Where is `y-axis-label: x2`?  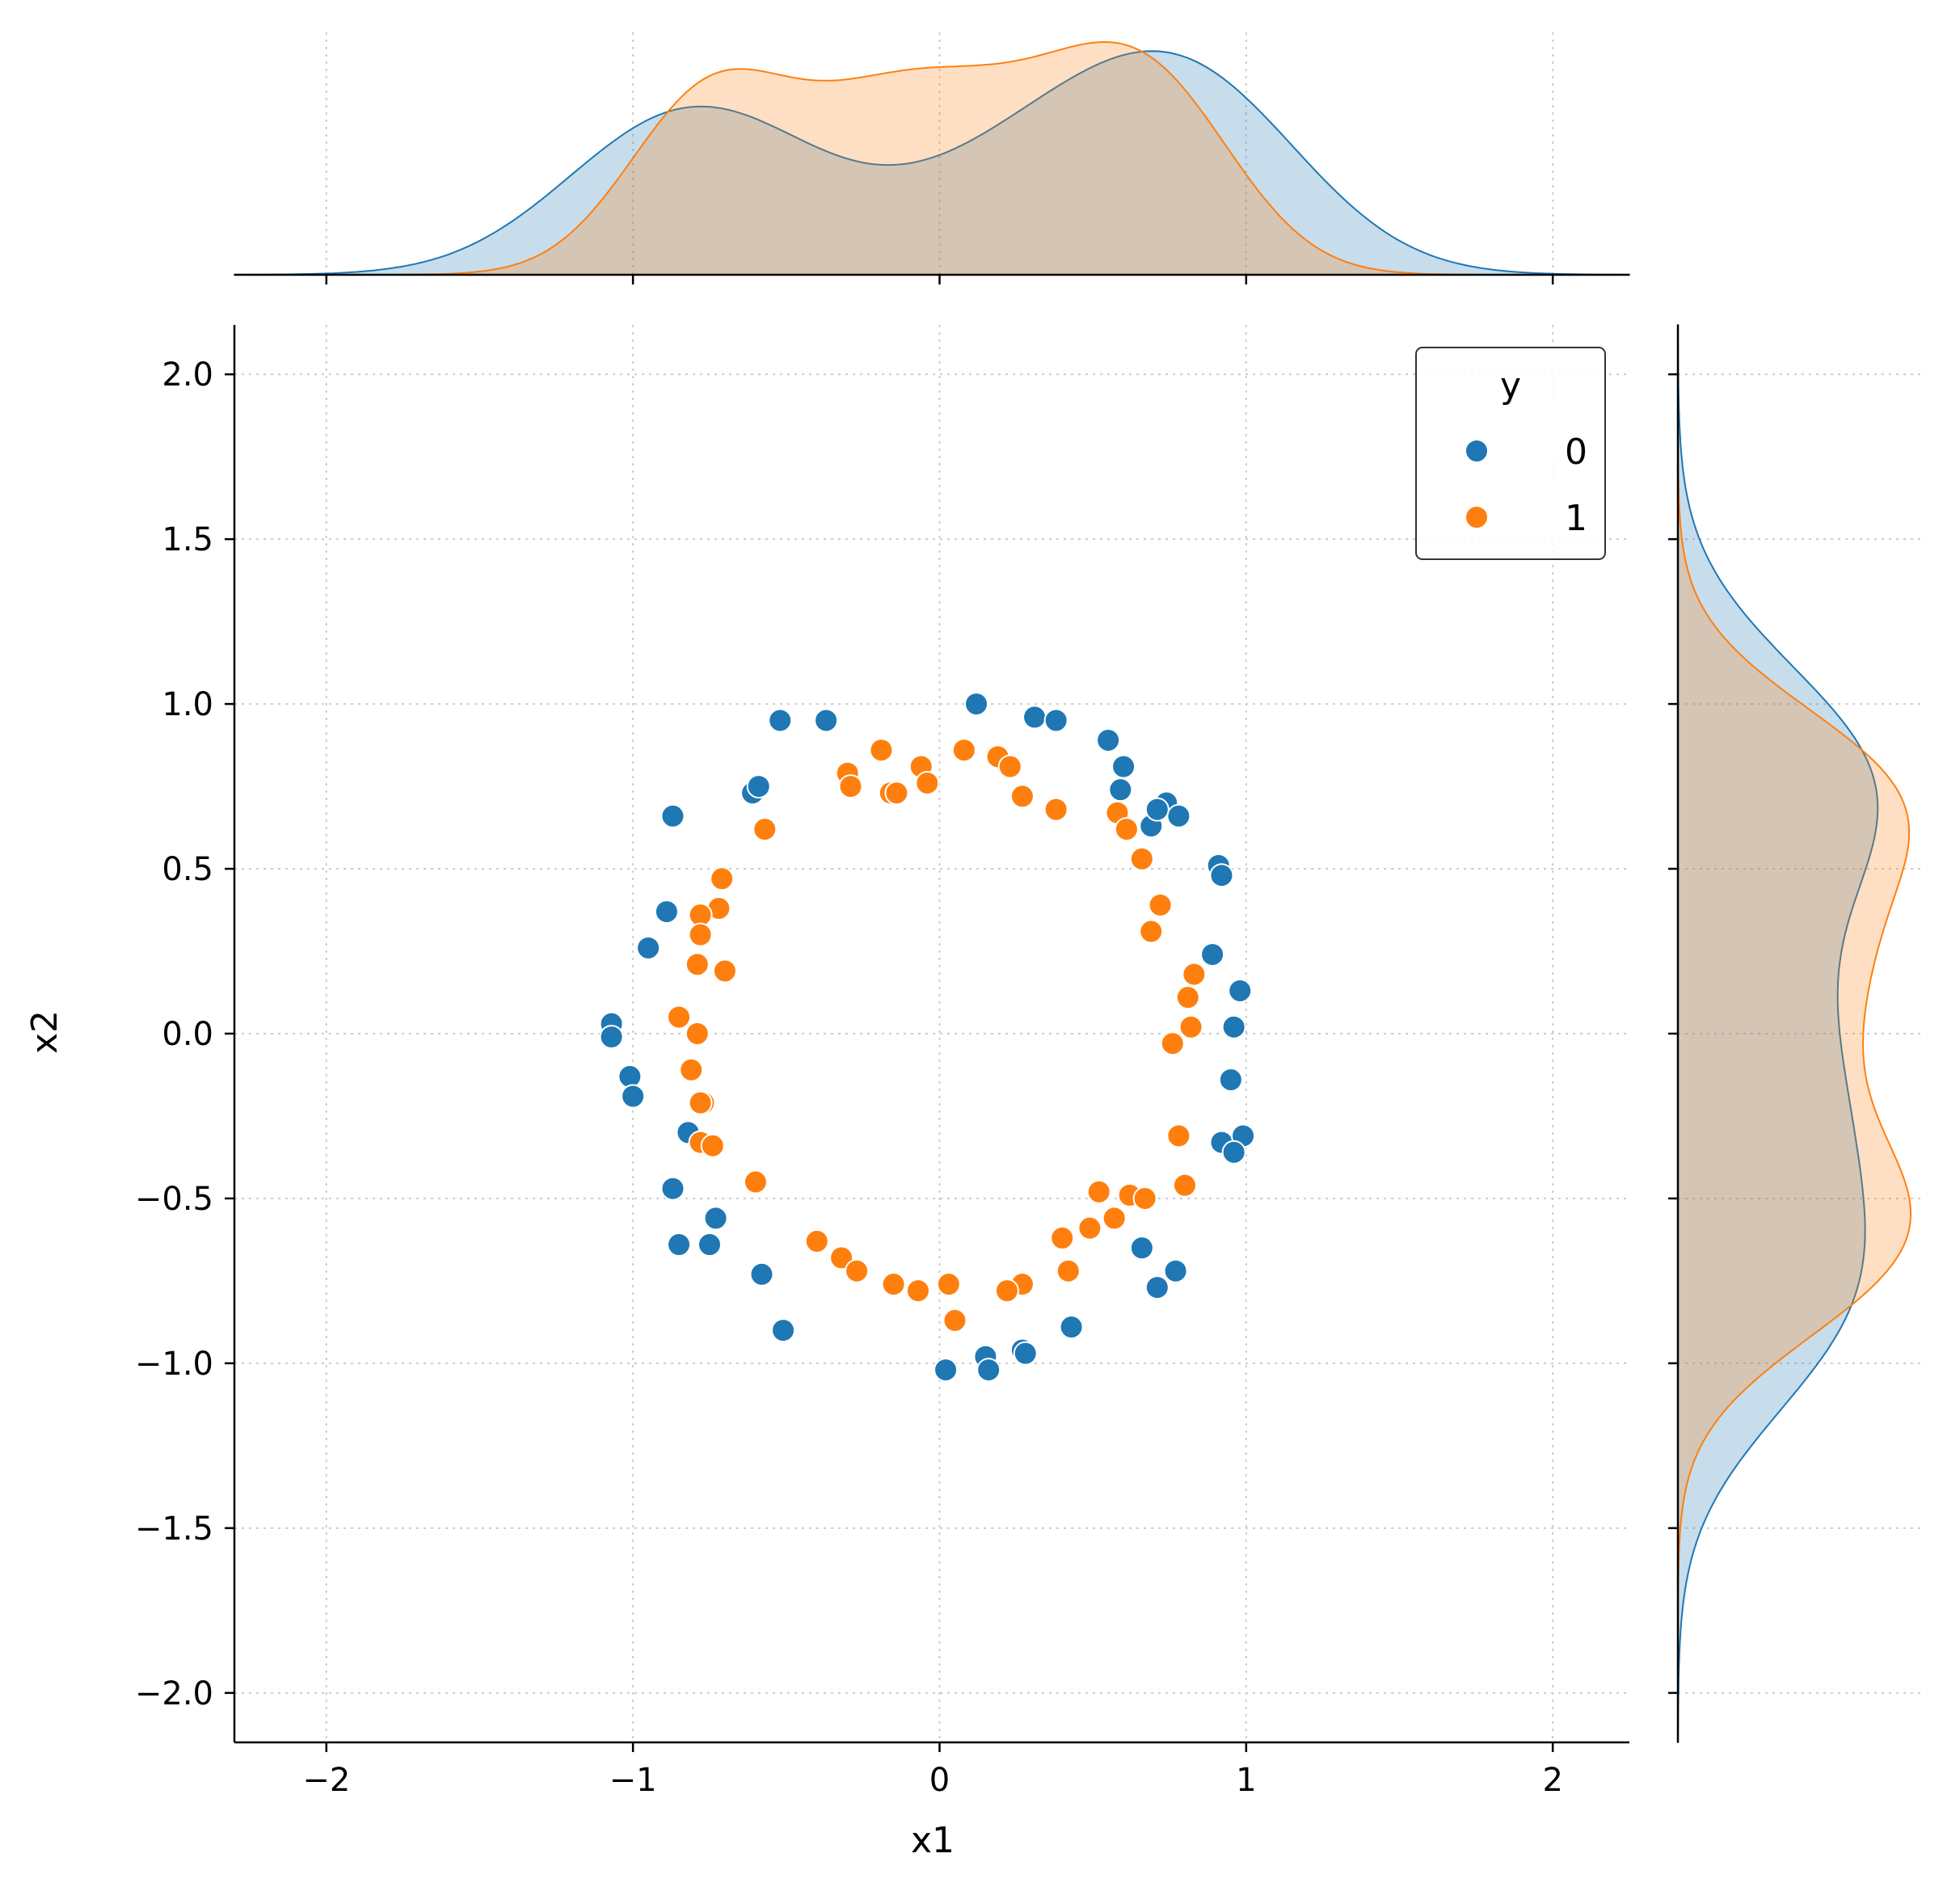 y-axis-label: x2 is located at coordinates (44, 1032).